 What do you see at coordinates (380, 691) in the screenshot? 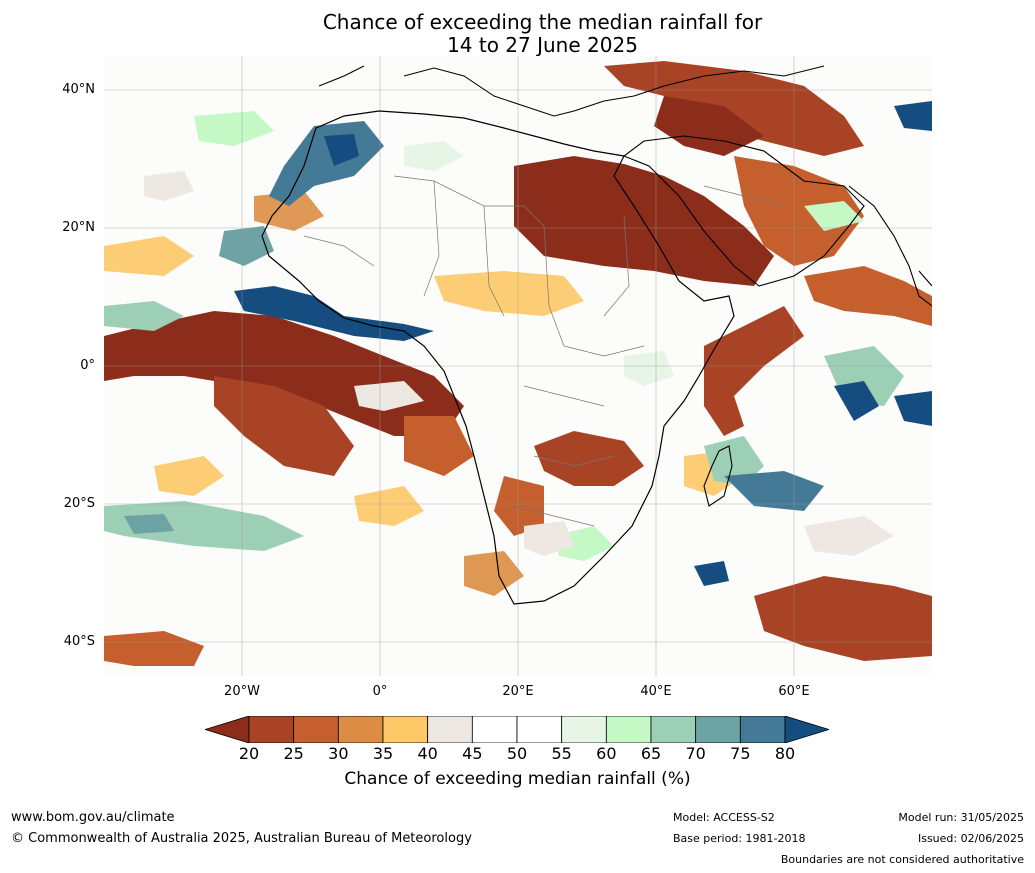
I see `lon-label-0: 0°` at bounding box center [380, 691].